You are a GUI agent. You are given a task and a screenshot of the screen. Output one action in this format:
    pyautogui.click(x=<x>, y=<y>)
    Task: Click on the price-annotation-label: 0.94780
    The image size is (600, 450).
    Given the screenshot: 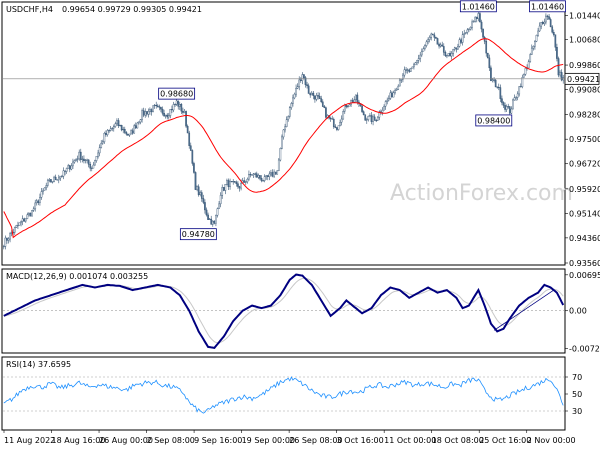 What is the action you would take?
    pyautogui.click(x=198, y=234)
    